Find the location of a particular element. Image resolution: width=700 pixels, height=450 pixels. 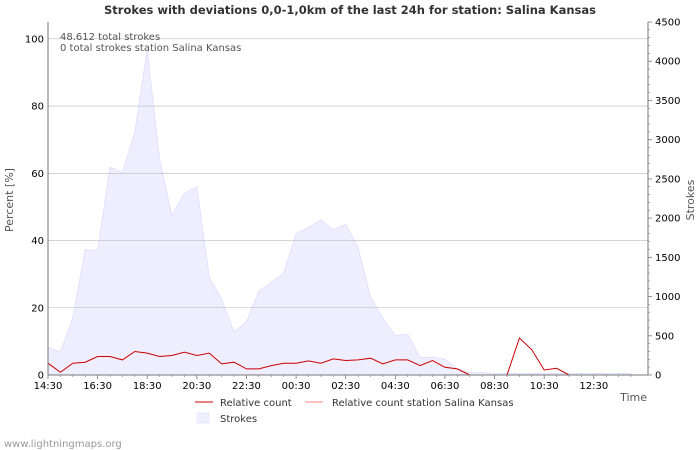

legend-relative-station-label: Relative count station Salina Kansas is located at coordinates (423, 403).